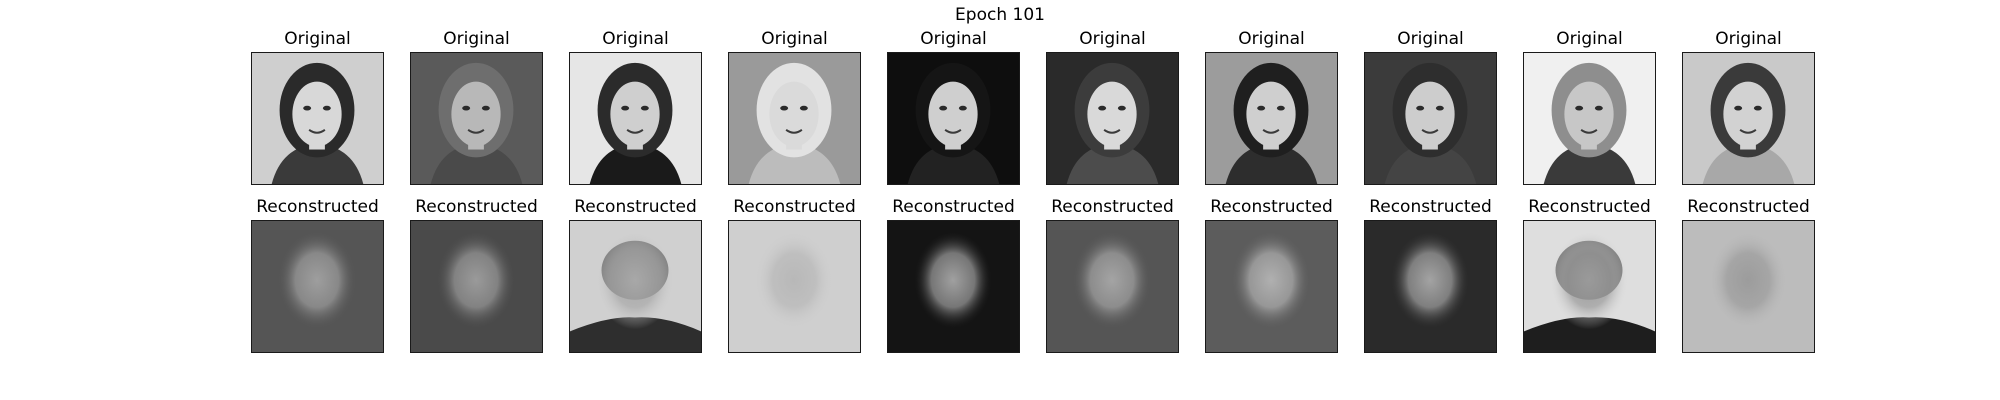 The height and width of the screenshot is (400, 2000). What do you see at coordinates (1000, 15) in the screenshot?
I see `figure-title: Epoch 101` at bounding box center [1000, 15].